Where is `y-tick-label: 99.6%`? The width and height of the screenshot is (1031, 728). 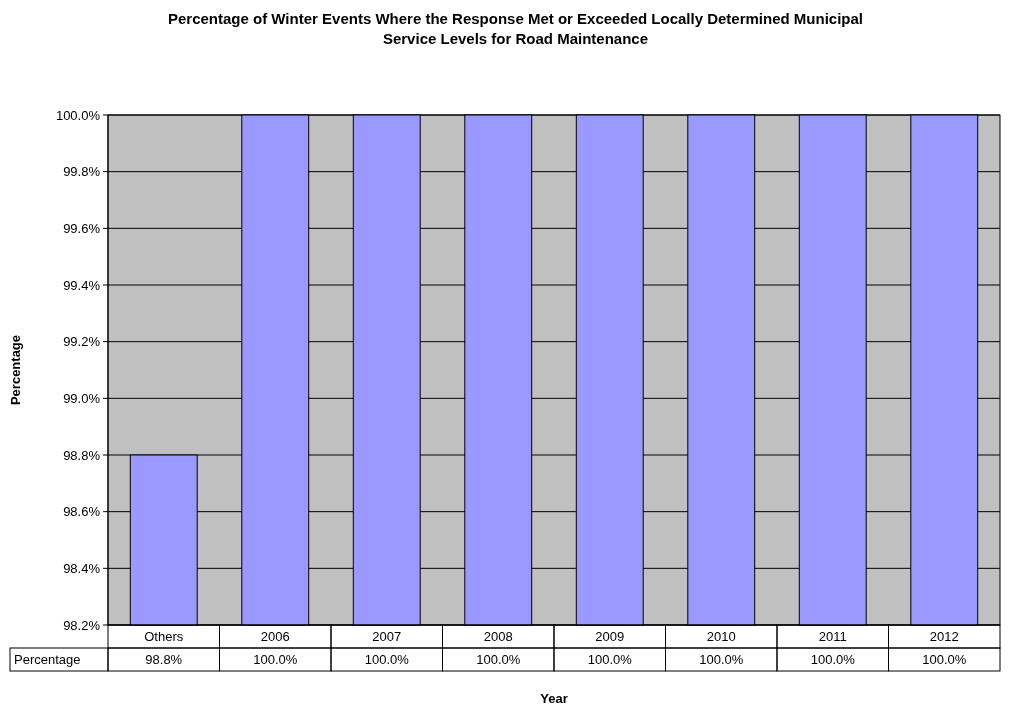
y-tick-label: 99.6% is located at coordinates (82, 228).